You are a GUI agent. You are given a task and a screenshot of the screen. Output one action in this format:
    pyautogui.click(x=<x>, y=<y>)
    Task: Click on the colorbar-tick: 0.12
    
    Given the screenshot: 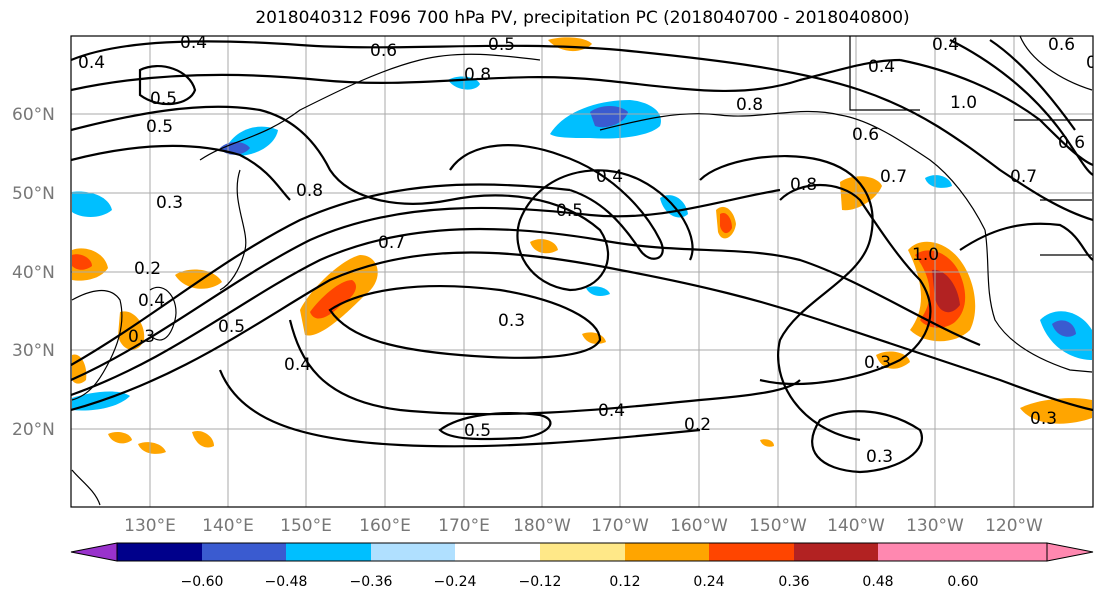 What is the action you would take?
    pyautogui.click(x=624, y=582)
    